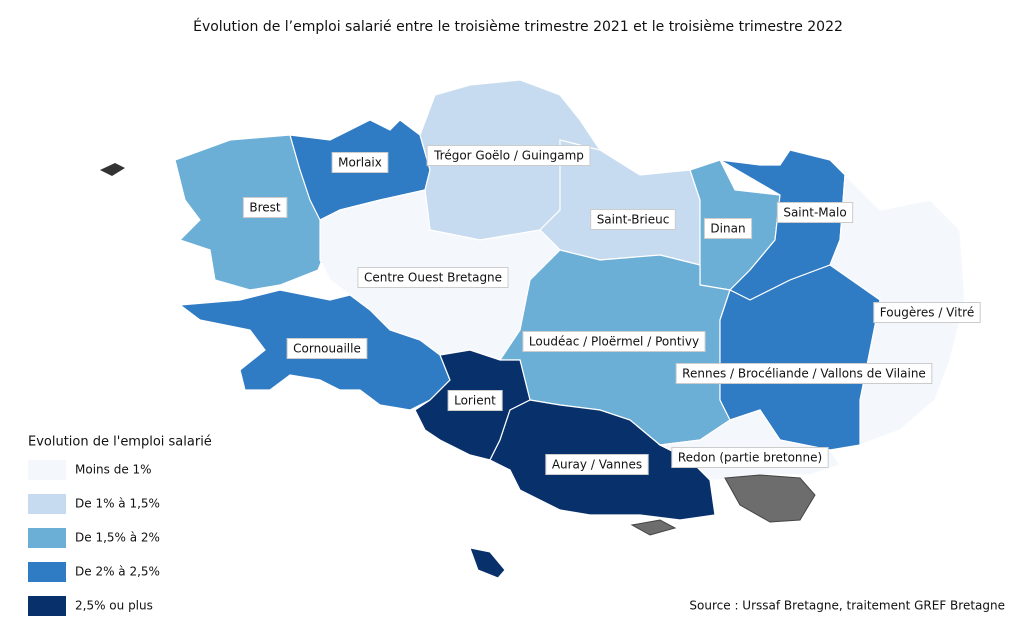  What do you see at coordinates (800, 357) in the screenshot?
I see `region` at bounding box center [800, 357].